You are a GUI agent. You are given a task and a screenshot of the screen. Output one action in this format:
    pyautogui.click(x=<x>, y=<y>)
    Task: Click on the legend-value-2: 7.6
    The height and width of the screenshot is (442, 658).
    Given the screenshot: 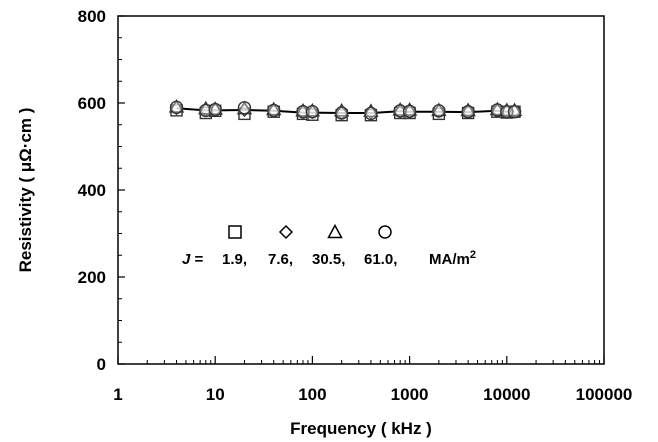 What is the action you would take?
    pyautogui.click(x=278, y=259)
    